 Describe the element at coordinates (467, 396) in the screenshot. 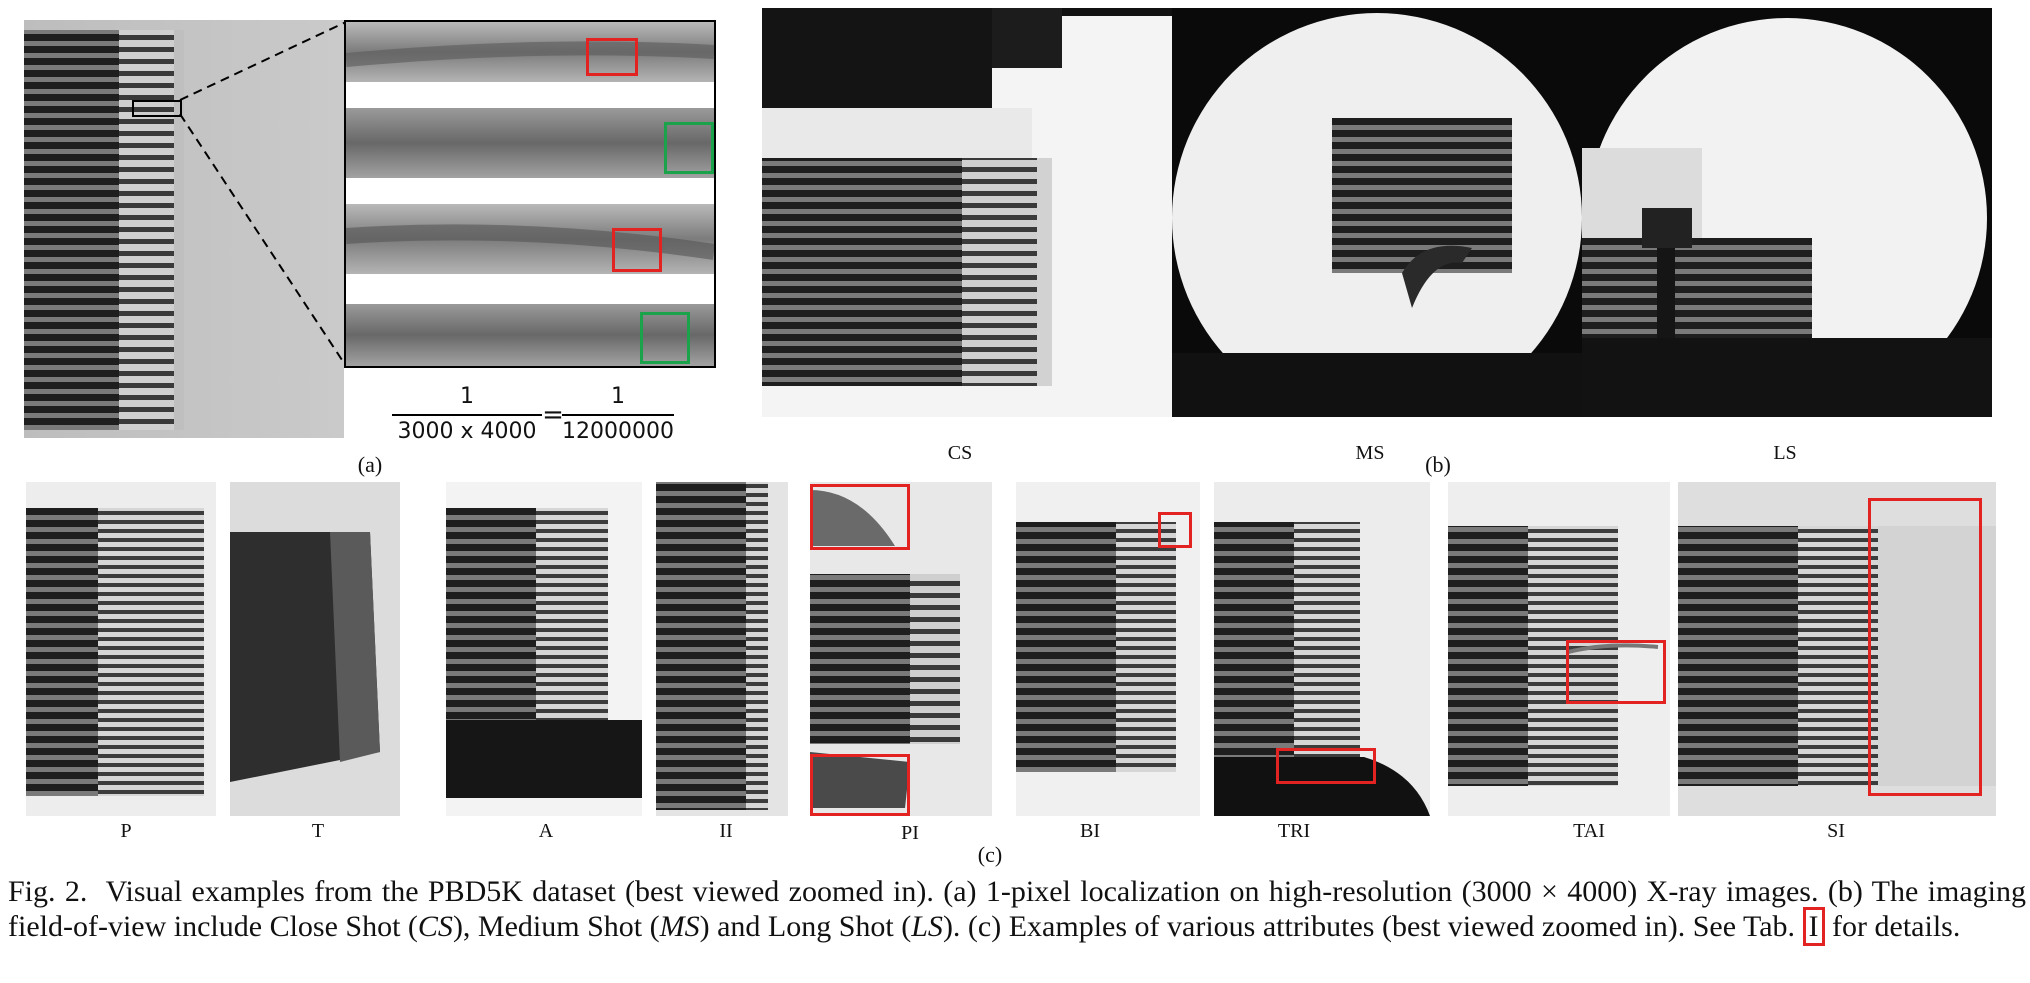

I see `eq-left-numerator: 1` at that location.